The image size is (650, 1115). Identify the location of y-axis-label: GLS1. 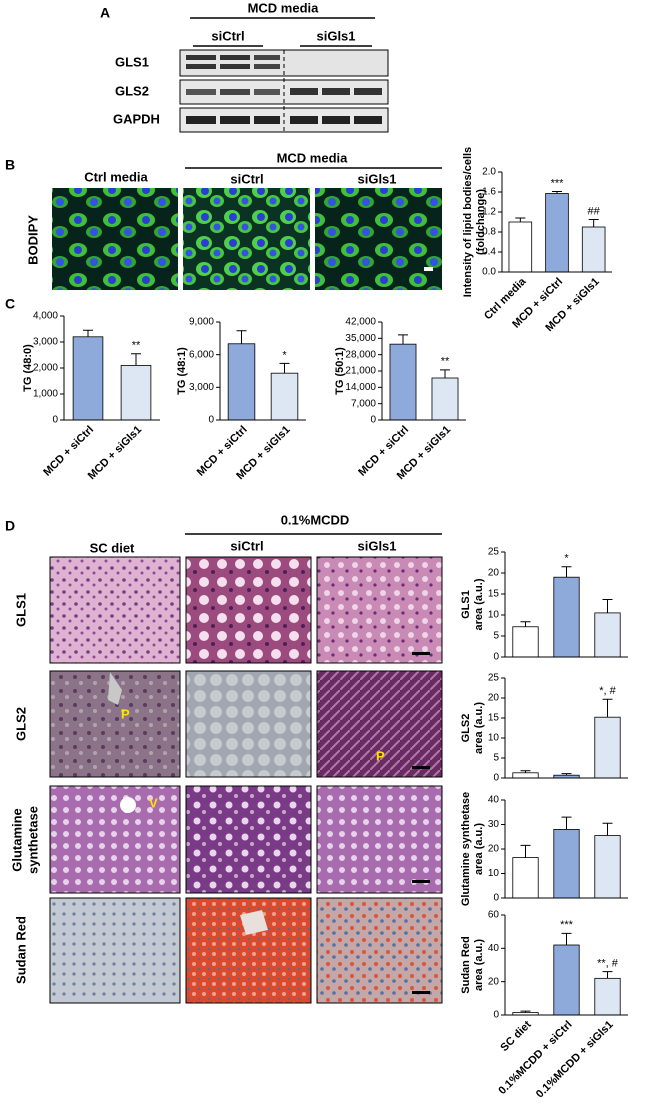
(466, 604).